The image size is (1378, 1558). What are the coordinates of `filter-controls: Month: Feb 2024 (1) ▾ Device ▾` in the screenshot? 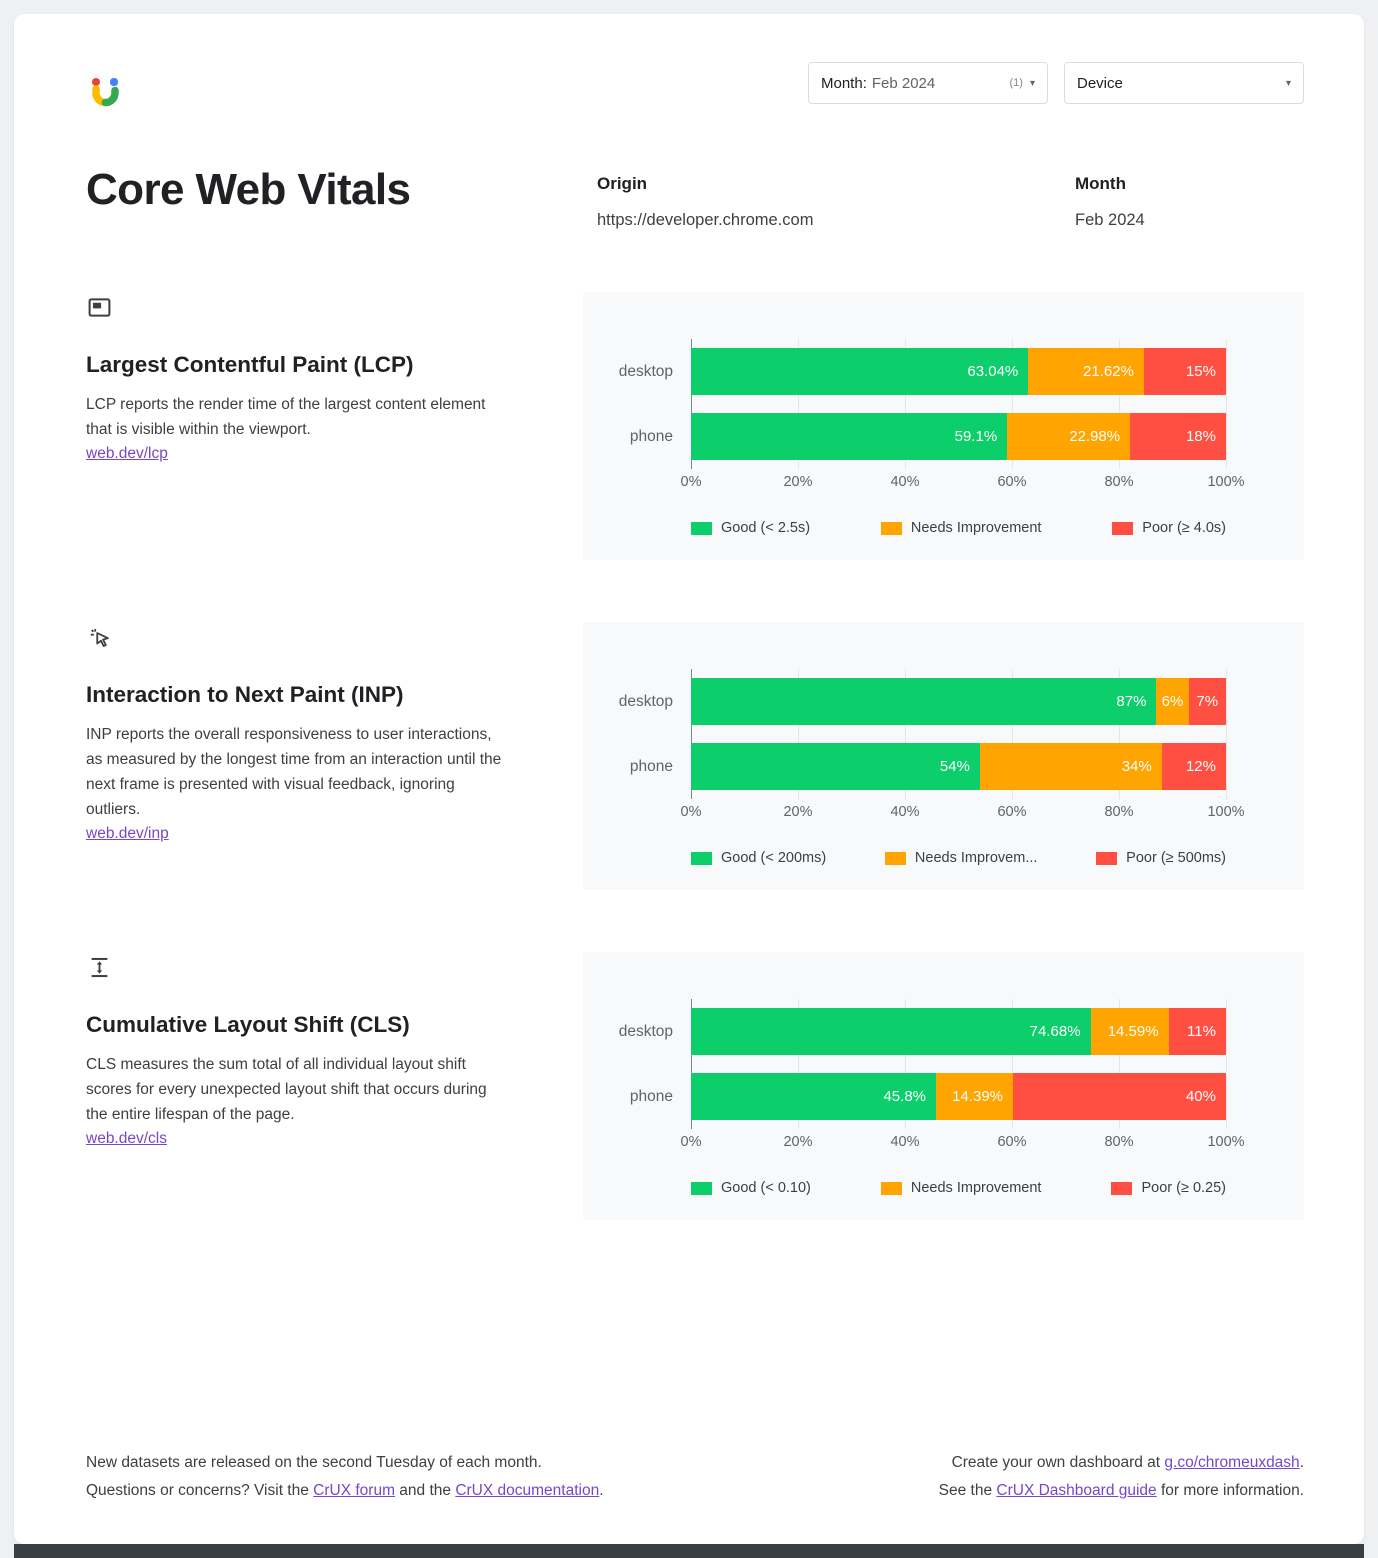 It's located at (1056, 83).